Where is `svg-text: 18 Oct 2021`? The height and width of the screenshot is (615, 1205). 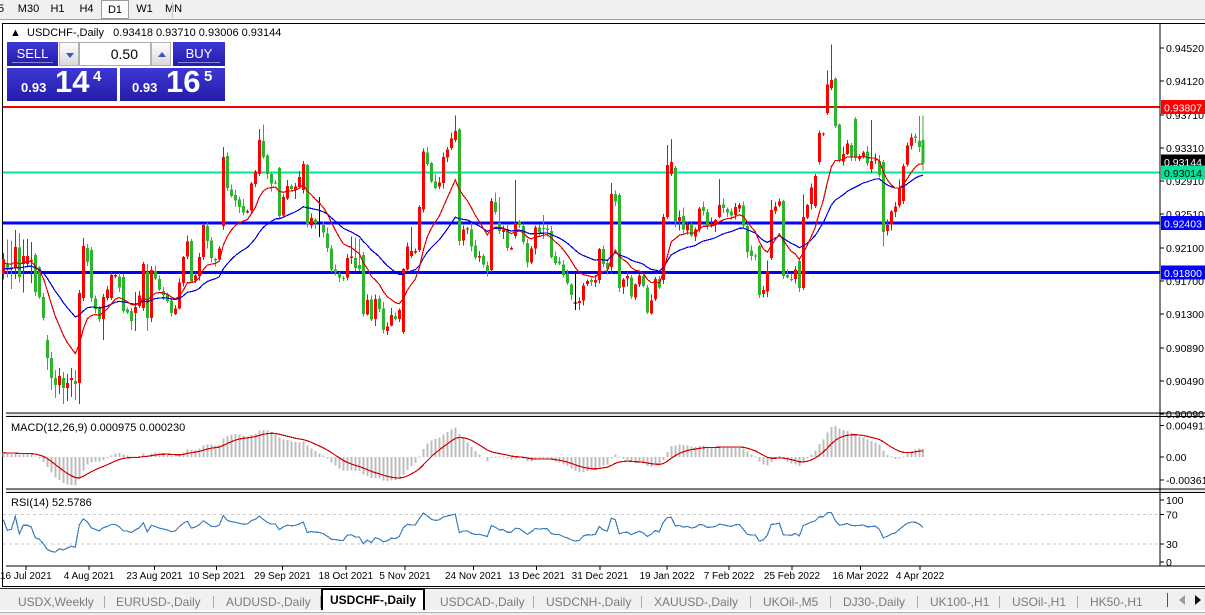
svg-text: 18 Oct 2021 is located at coordinates (346, 576).